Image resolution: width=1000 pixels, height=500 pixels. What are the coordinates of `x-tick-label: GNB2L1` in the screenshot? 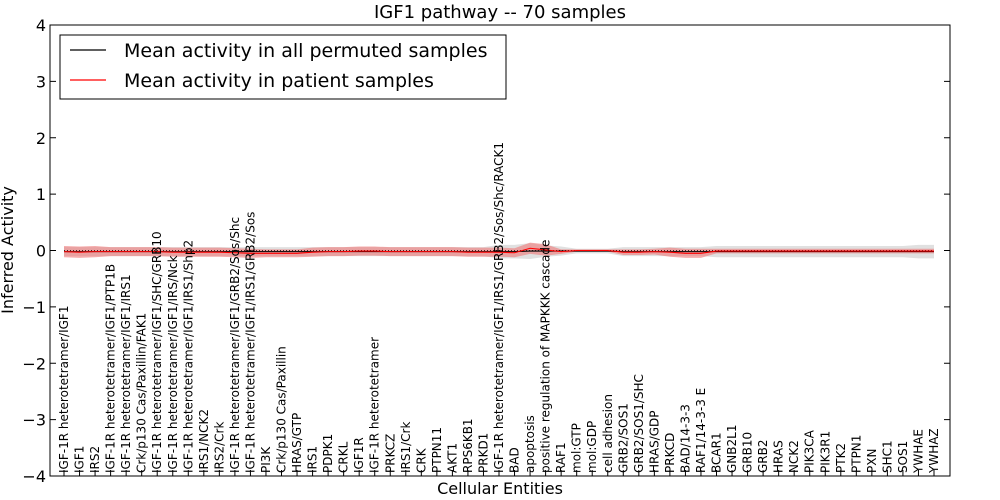 It's located at (732, 449).